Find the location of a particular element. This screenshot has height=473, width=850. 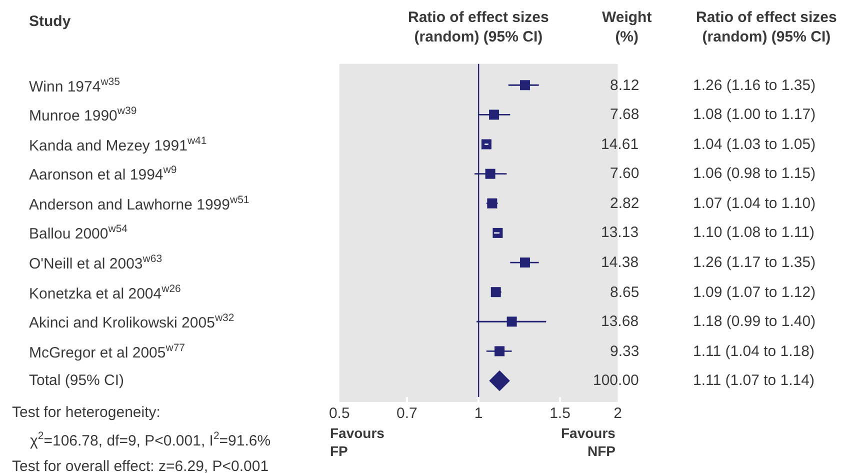

y-tick-label: Akinci and Krolikowski 2005$^{w32}$ is located at coordinates (131, 322).